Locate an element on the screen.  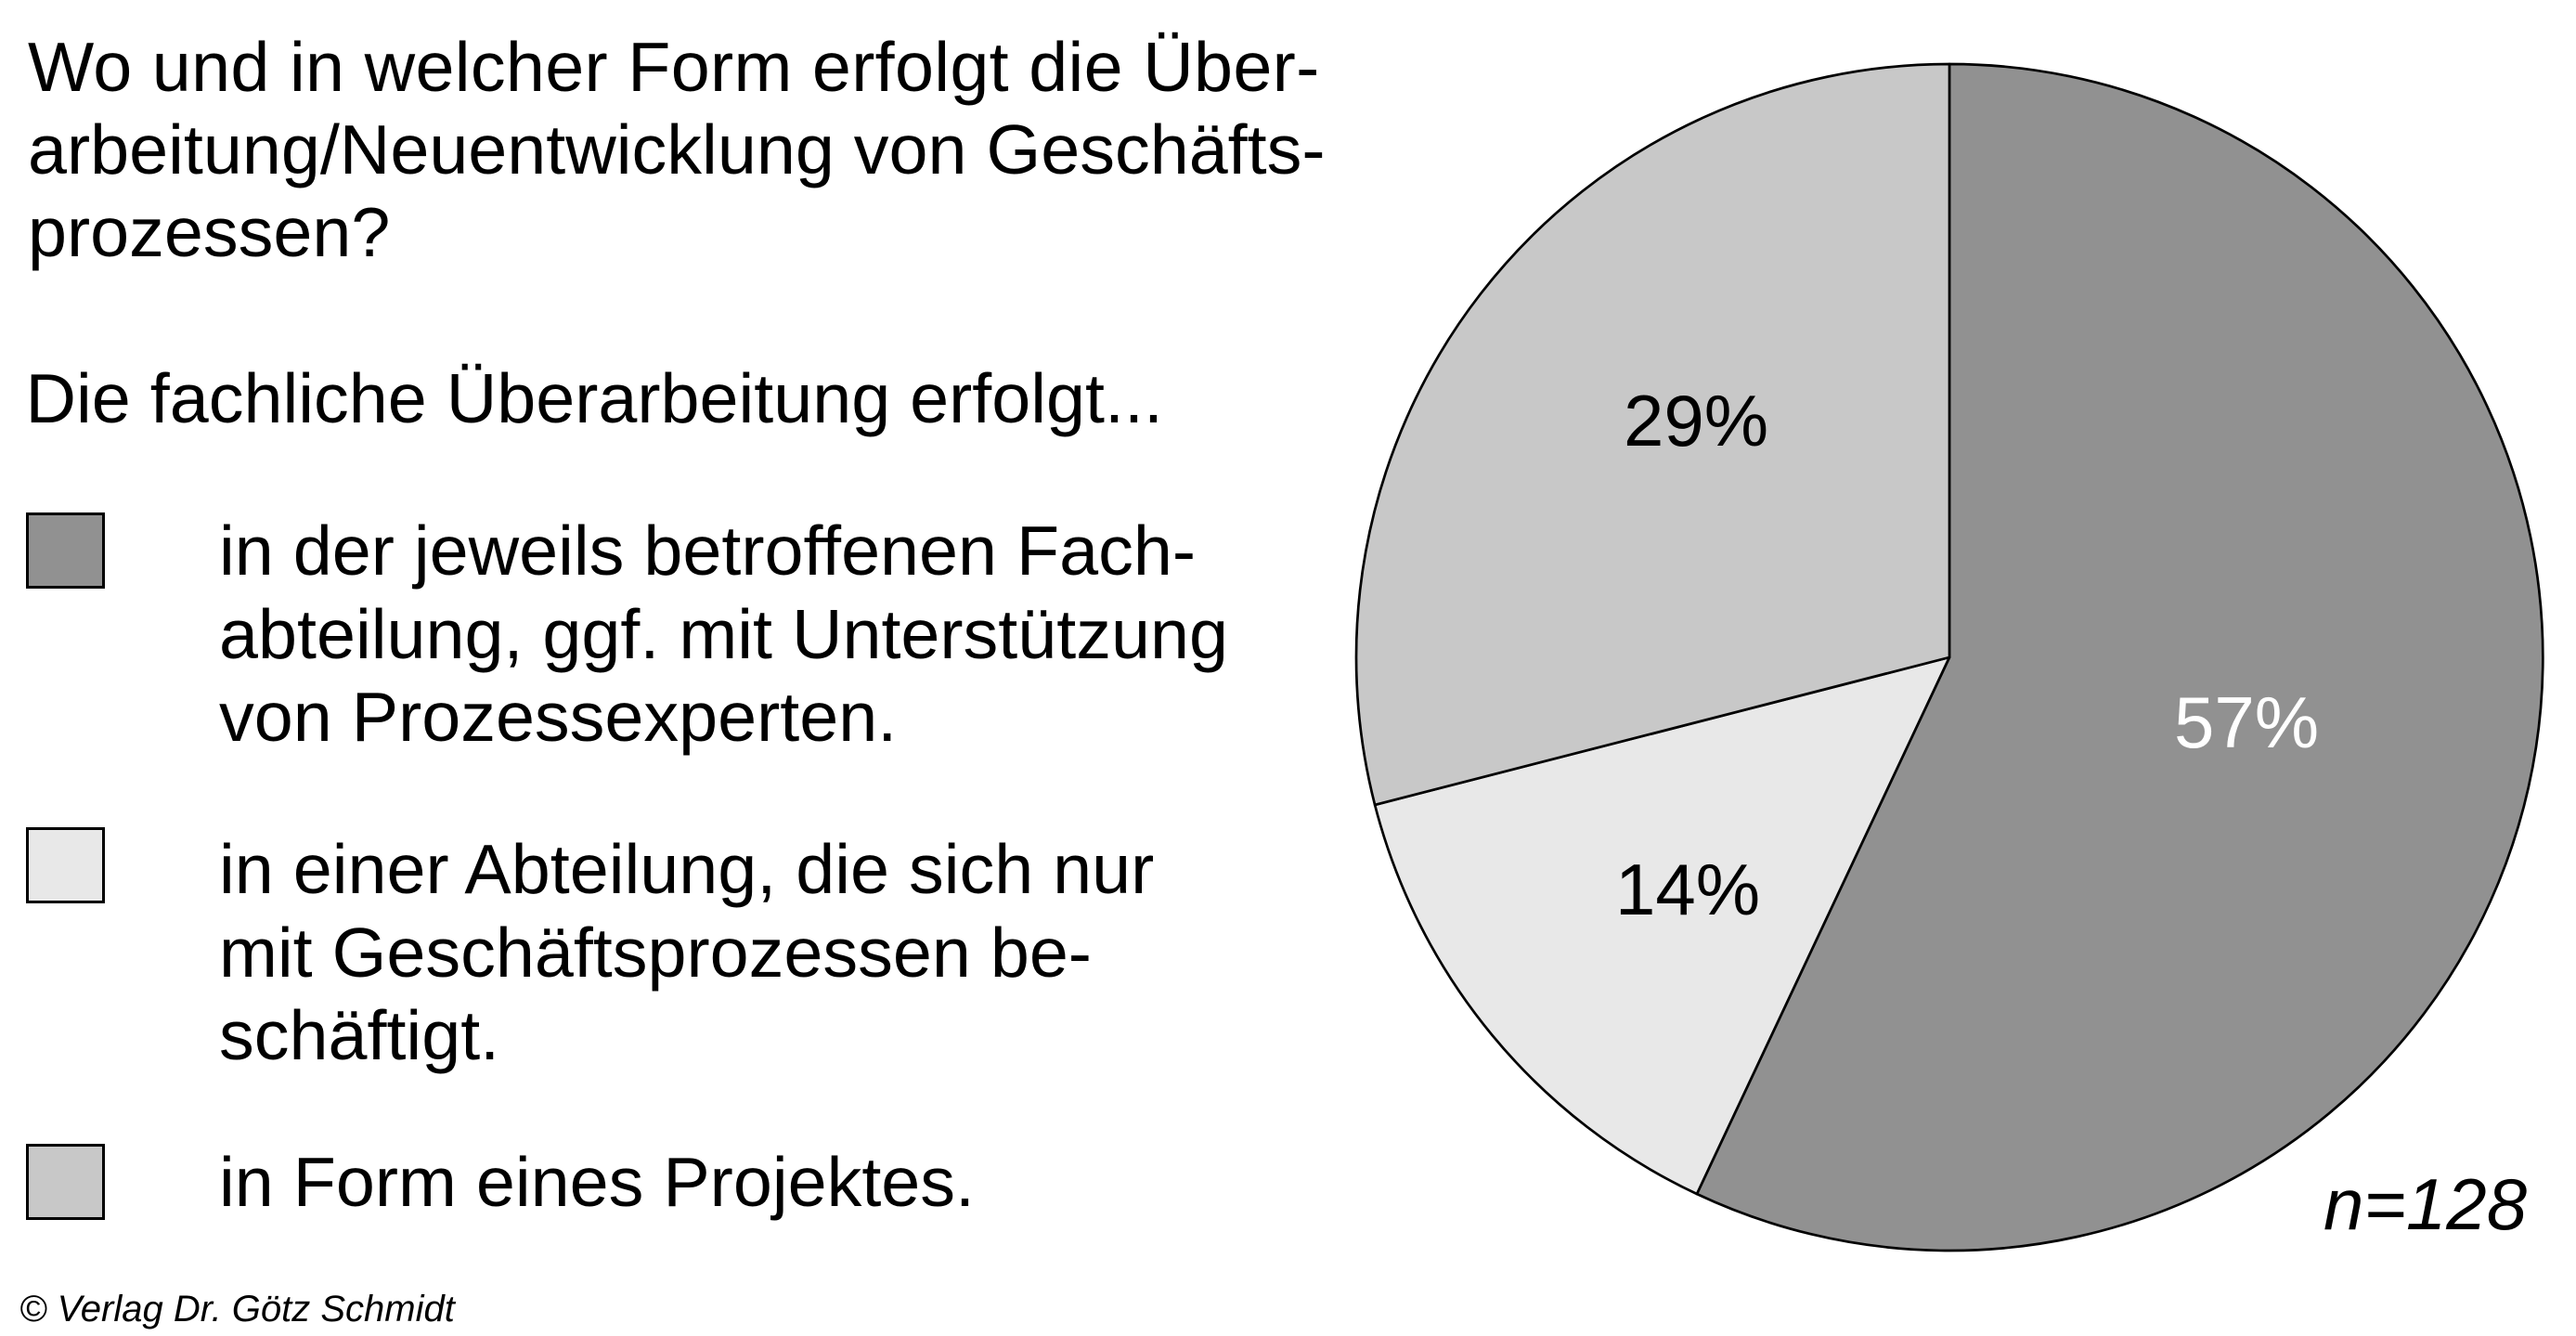
svg-text: 14% is located at coordinates (1687, 889).